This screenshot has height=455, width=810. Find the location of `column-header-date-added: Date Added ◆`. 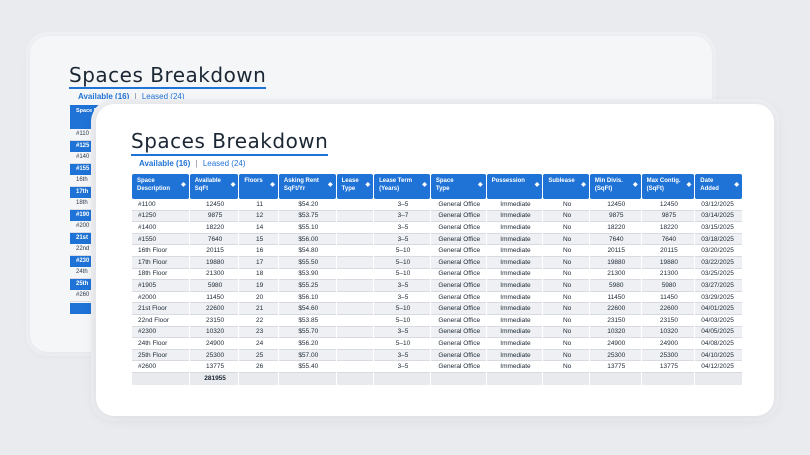

column-header-date-added: Date Added ◆ is located at coordinates (718, 186).